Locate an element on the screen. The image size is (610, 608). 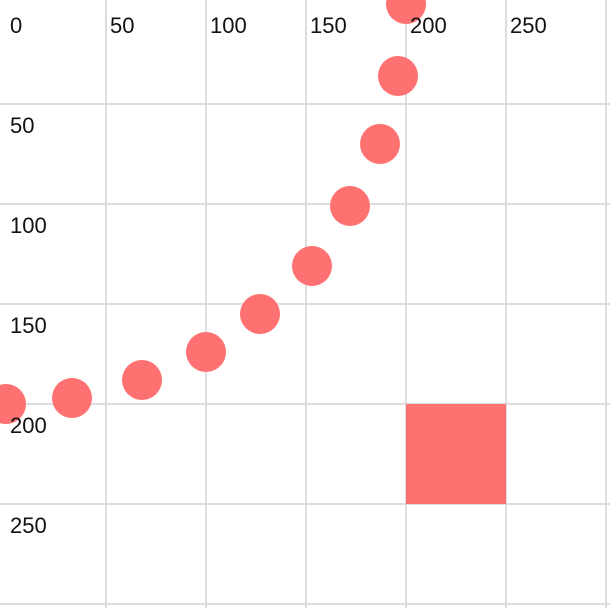
square-shape is located at coordinates (456, 454).